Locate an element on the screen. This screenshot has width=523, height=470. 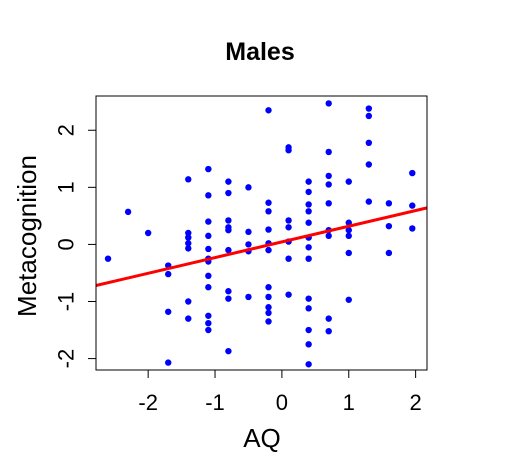
x-tick-label: 2 is located at coordinates (416, 402).